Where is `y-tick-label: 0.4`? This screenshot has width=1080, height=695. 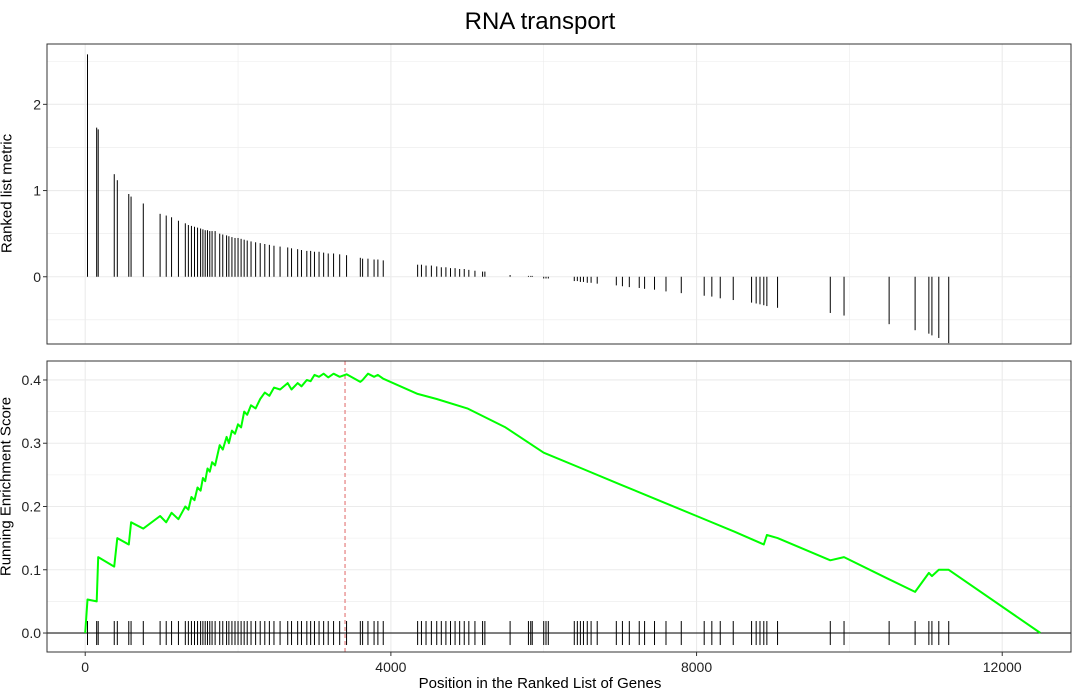 y-tick-label: 0.4 is located at coordinates (32, 380).